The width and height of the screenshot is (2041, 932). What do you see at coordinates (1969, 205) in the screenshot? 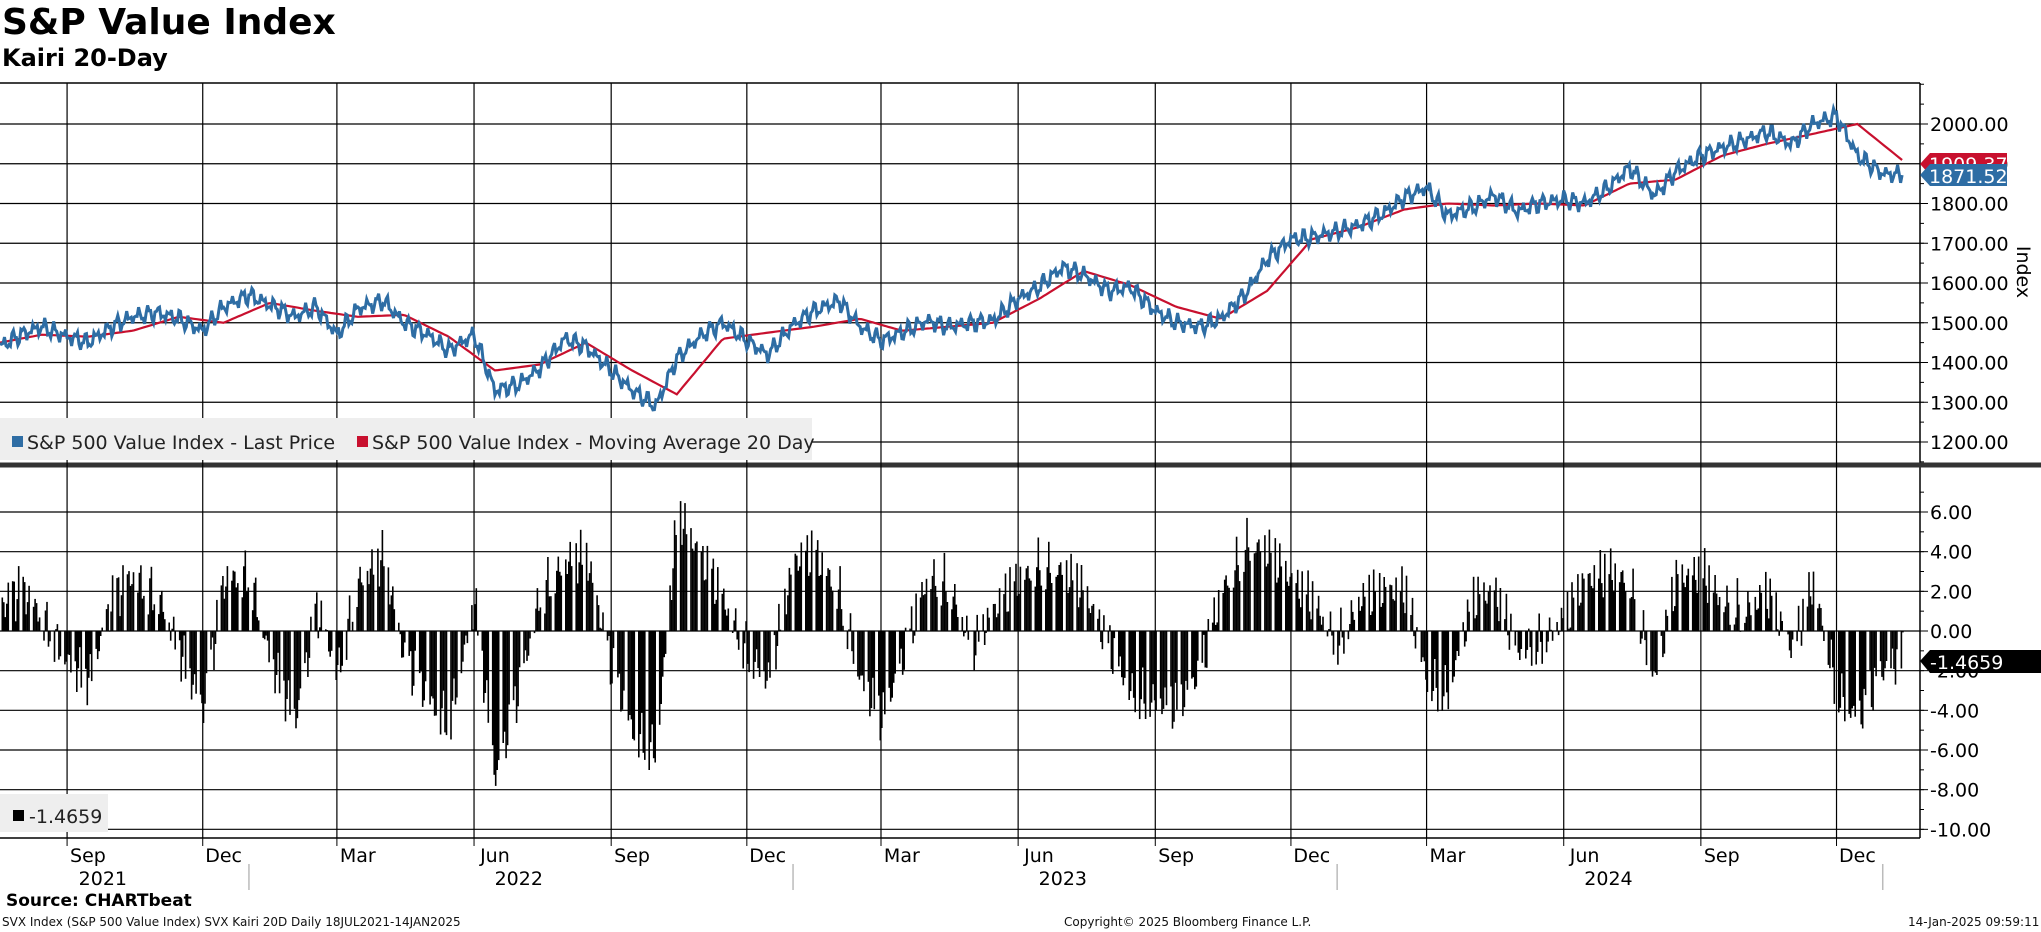
I see `upper-tick-label: 1800.00` at bounding box center [1969, 205].